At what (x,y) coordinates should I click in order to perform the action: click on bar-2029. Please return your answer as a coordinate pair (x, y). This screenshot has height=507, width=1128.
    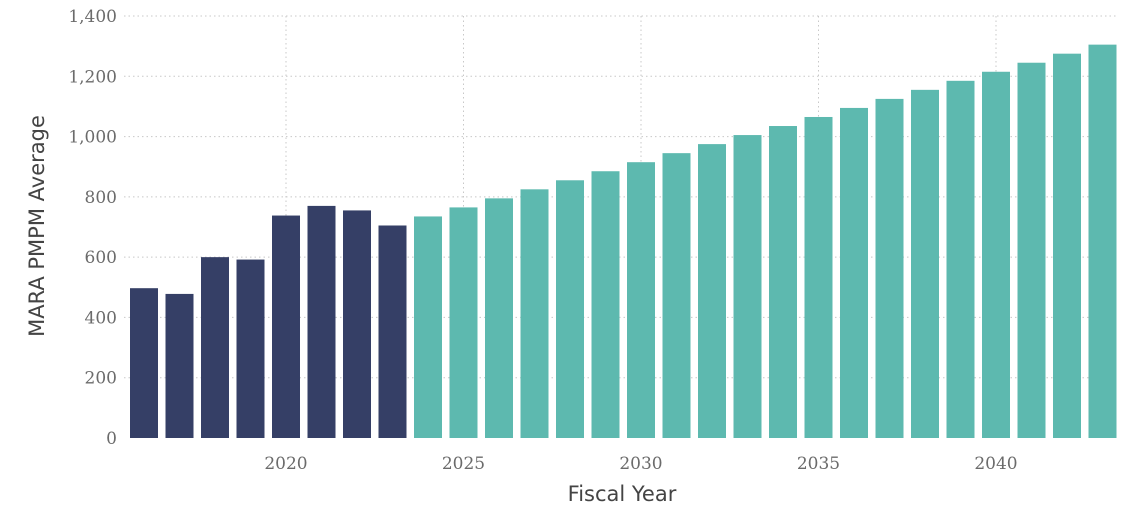
    Looking at the image, I should click on (605, 304).